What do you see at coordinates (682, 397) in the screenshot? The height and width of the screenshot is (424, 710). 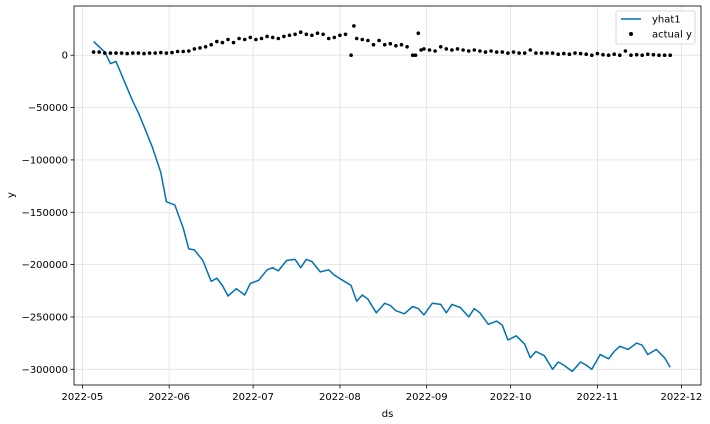 I see `x-tick-label: 2022-12` at bounding box center [682, 397].